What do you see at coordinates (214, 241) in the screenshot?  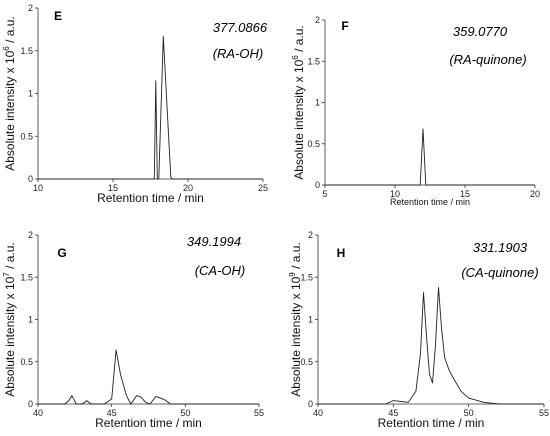 I see `mz-annotation: 349.1994` at bounding box center [214, 241].